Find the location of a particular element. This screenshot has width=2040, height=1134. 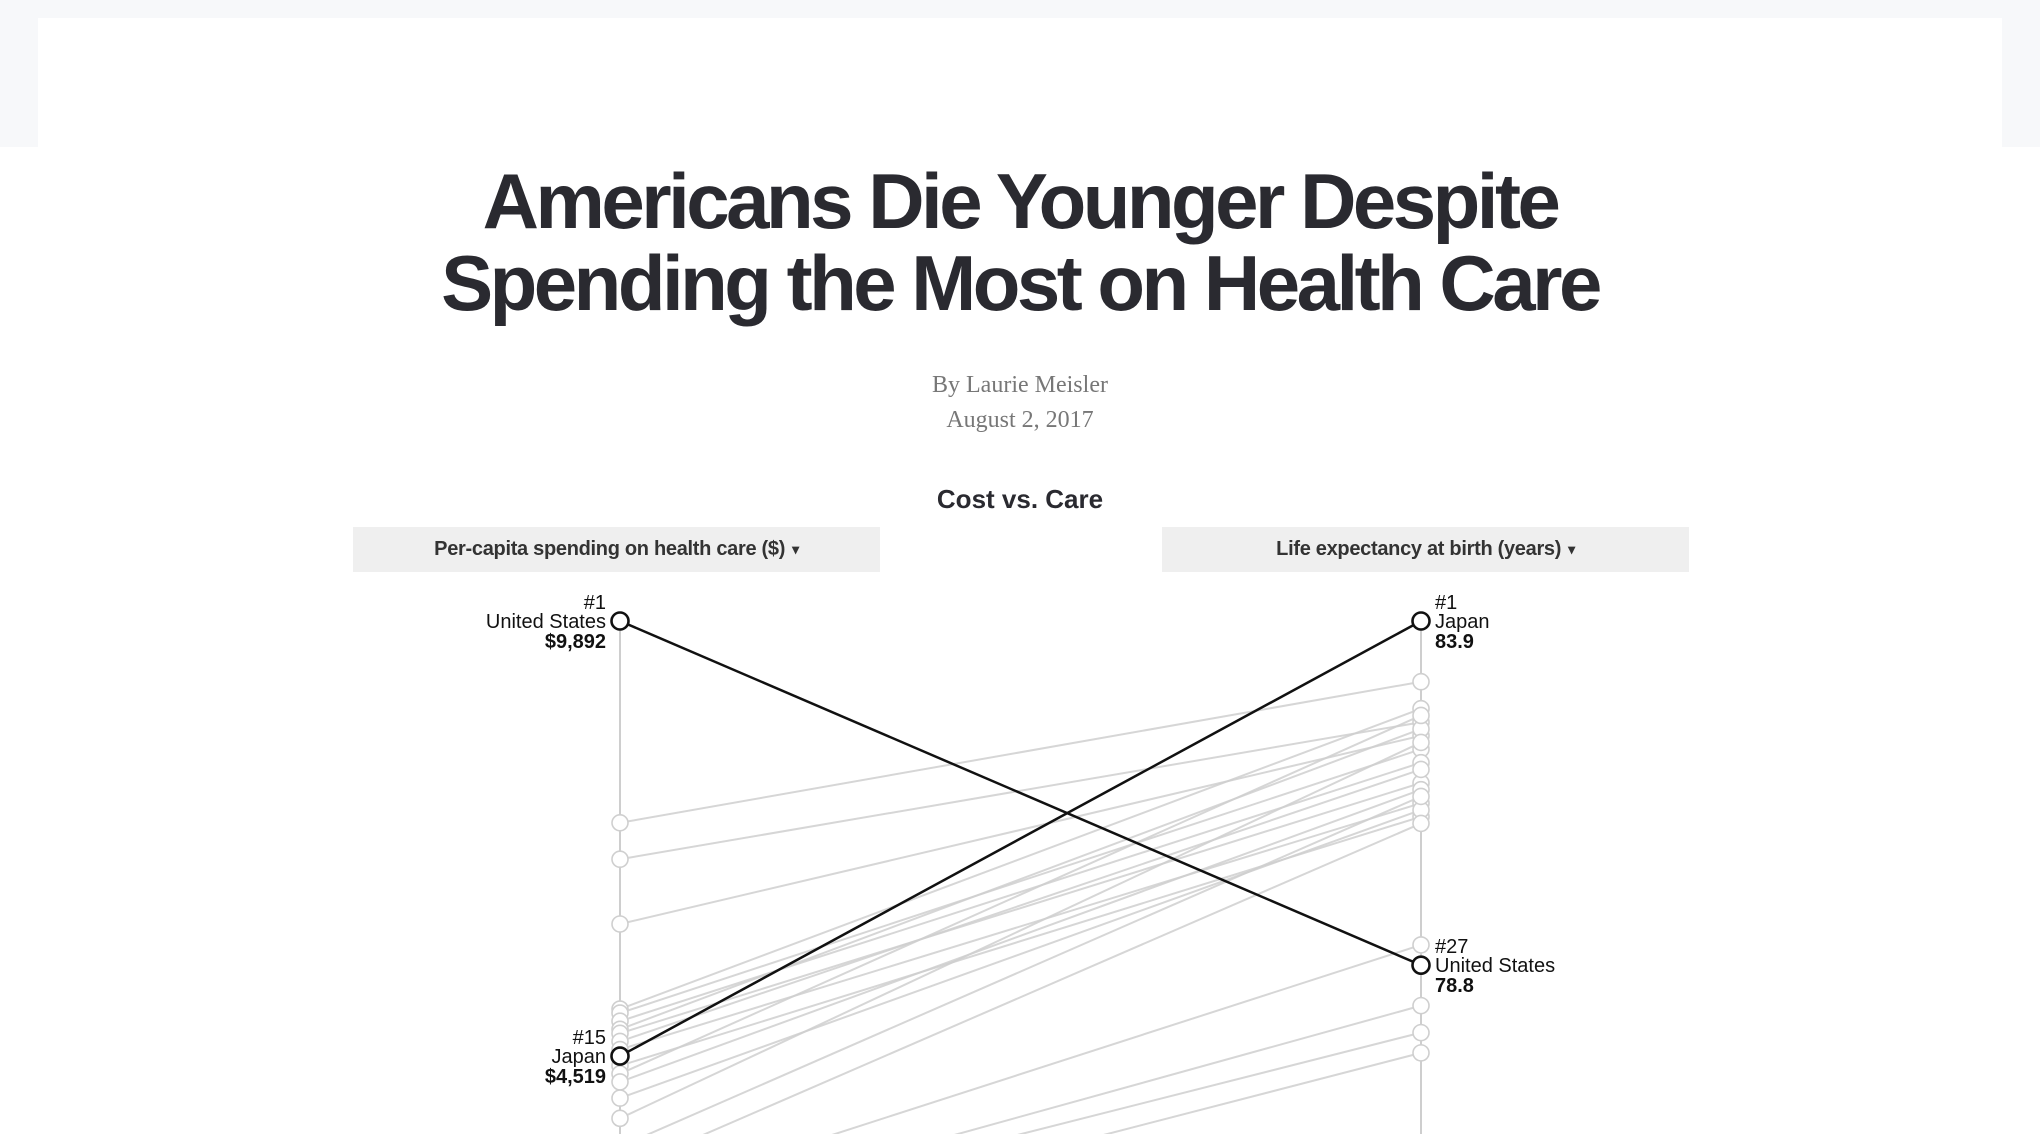

page-title-line-1: Americans Die Younger Despite is located at coordinates (1021, 201).